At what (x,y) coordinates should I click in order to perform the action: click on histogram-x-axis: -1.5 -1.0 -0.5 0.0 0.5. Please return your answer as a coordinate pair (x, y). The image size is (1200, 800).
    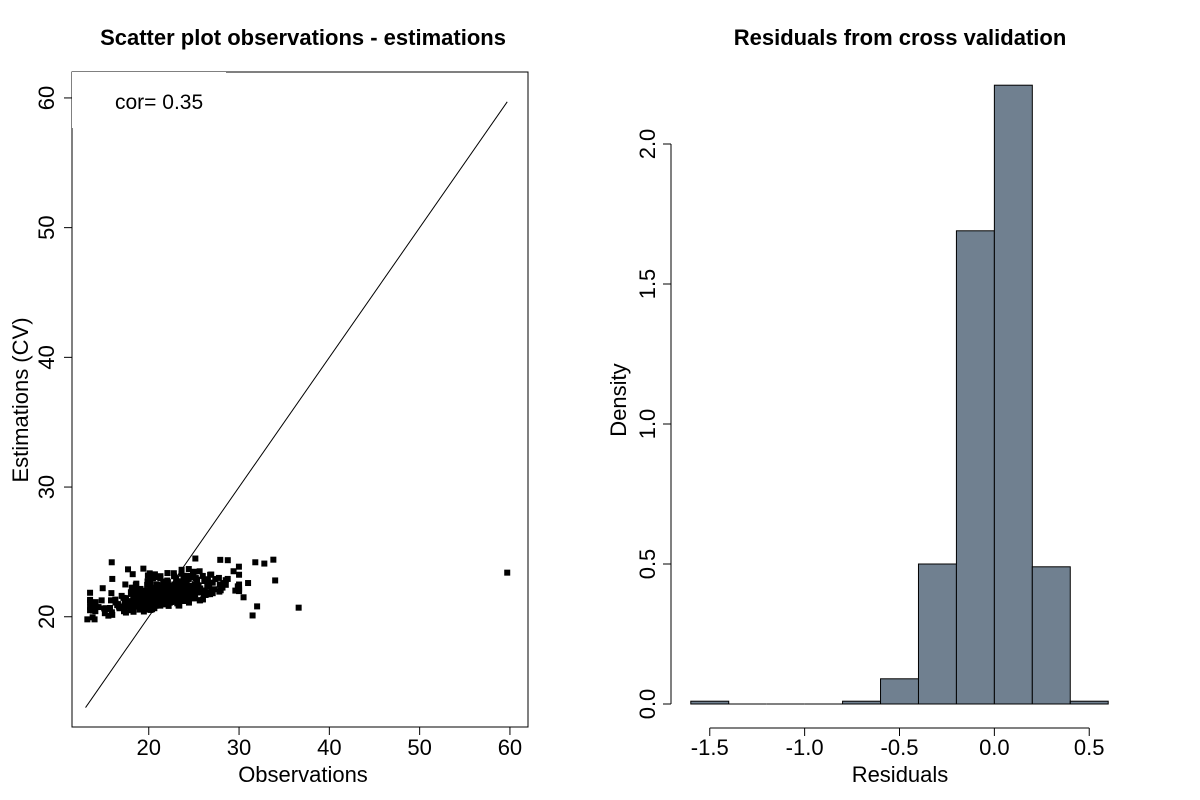
    Looking at the image, I should click on (898, 743).